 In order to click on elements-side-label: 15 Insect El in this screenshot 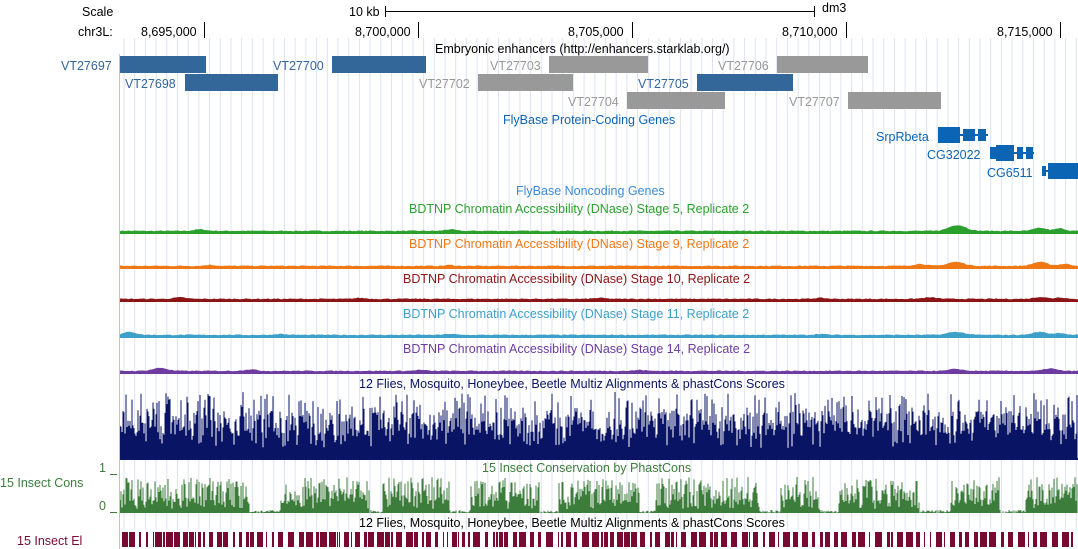, I will do `click(50, 541)`.